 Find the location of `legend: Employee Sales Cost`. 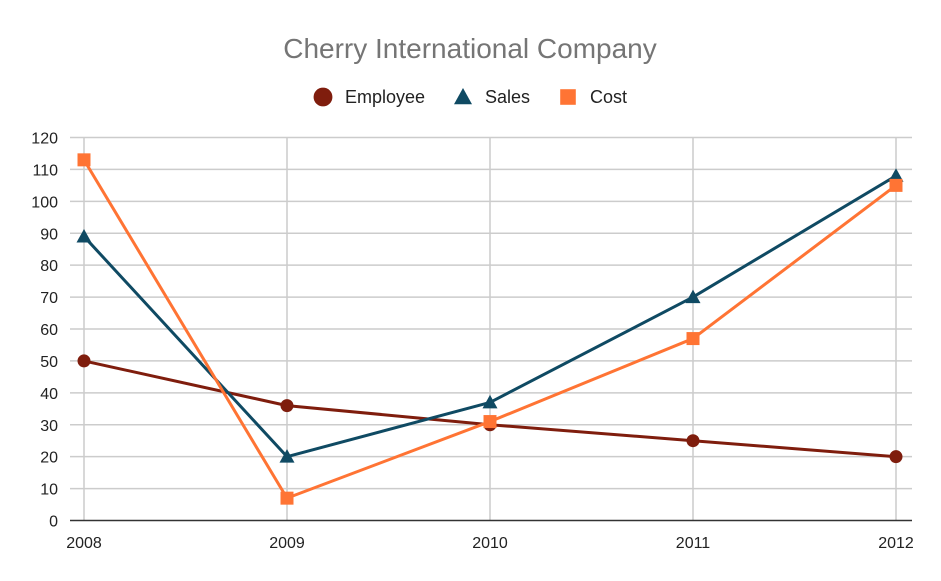

legend: Employee Sales Cost is located at coordinates (470, 97).